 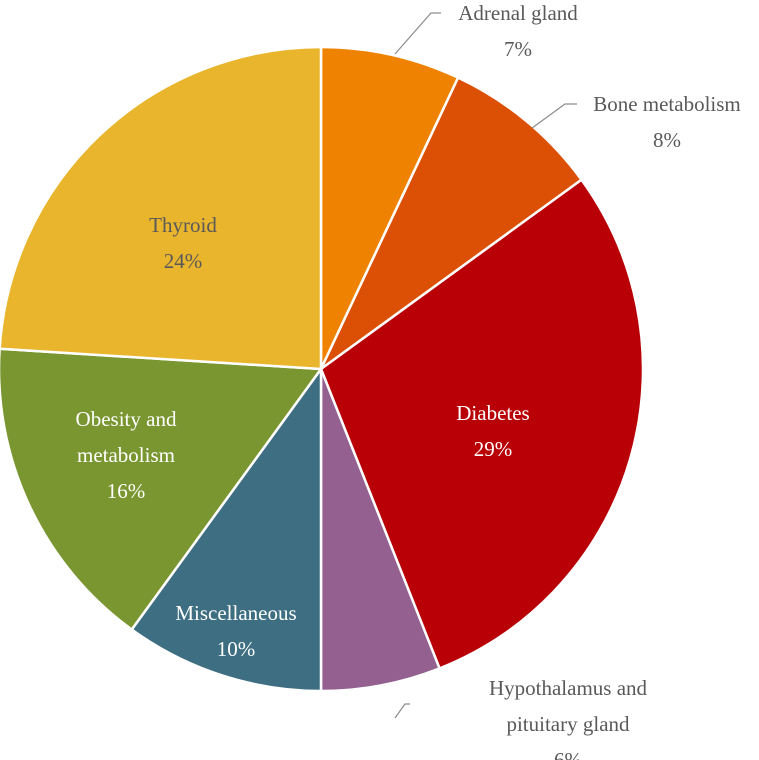 What do you see at coordinates (518, 49) in the screenshot?
I see `slice-percent-adrenal-gland: 7%` at bounding box center [518, 49].